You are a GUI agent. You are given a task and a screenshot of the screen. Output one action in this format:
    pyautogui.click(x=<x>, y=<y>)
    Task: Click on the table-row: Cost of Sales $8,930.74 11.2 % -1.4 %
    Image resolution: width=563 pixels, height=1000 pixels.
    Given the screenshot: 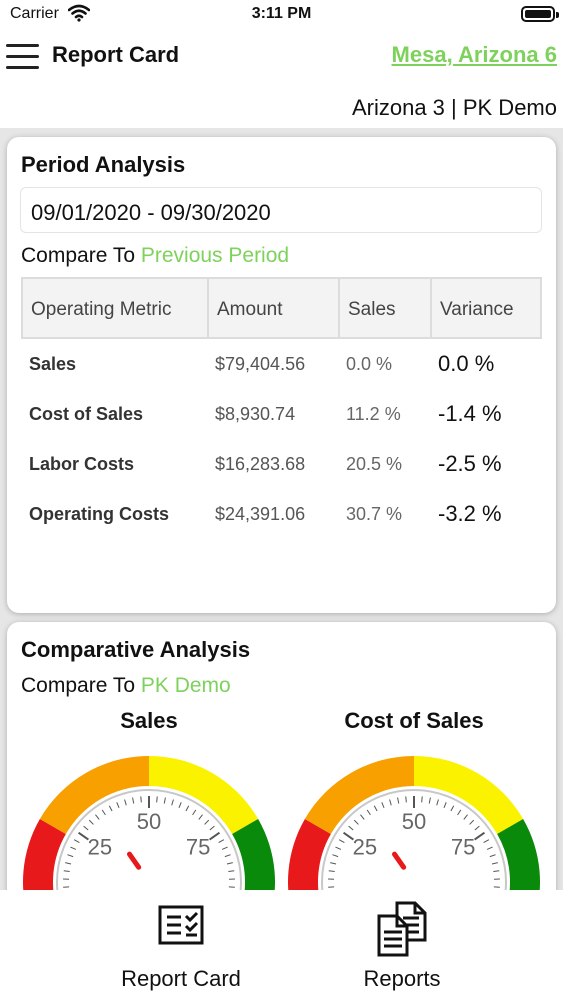 What is the action you would take?
    pyautogui.click(x=281, y=414)
    